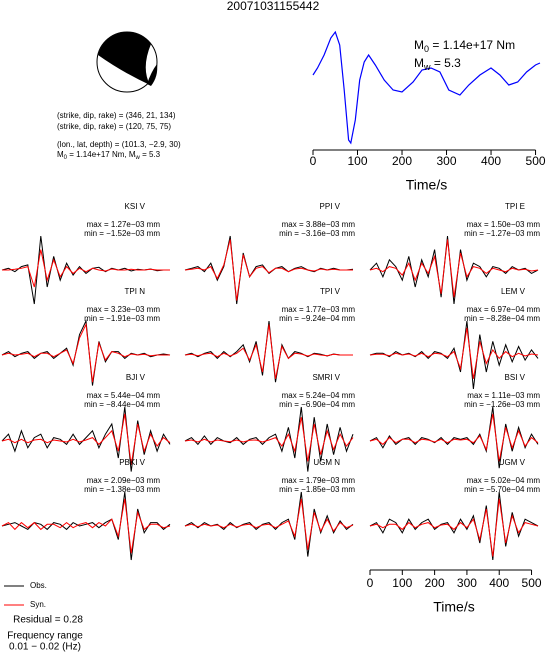 This screenshot has width=546, height=655. I want to click on min-label: min = −1.27e−03 mm, so click(502, 233).